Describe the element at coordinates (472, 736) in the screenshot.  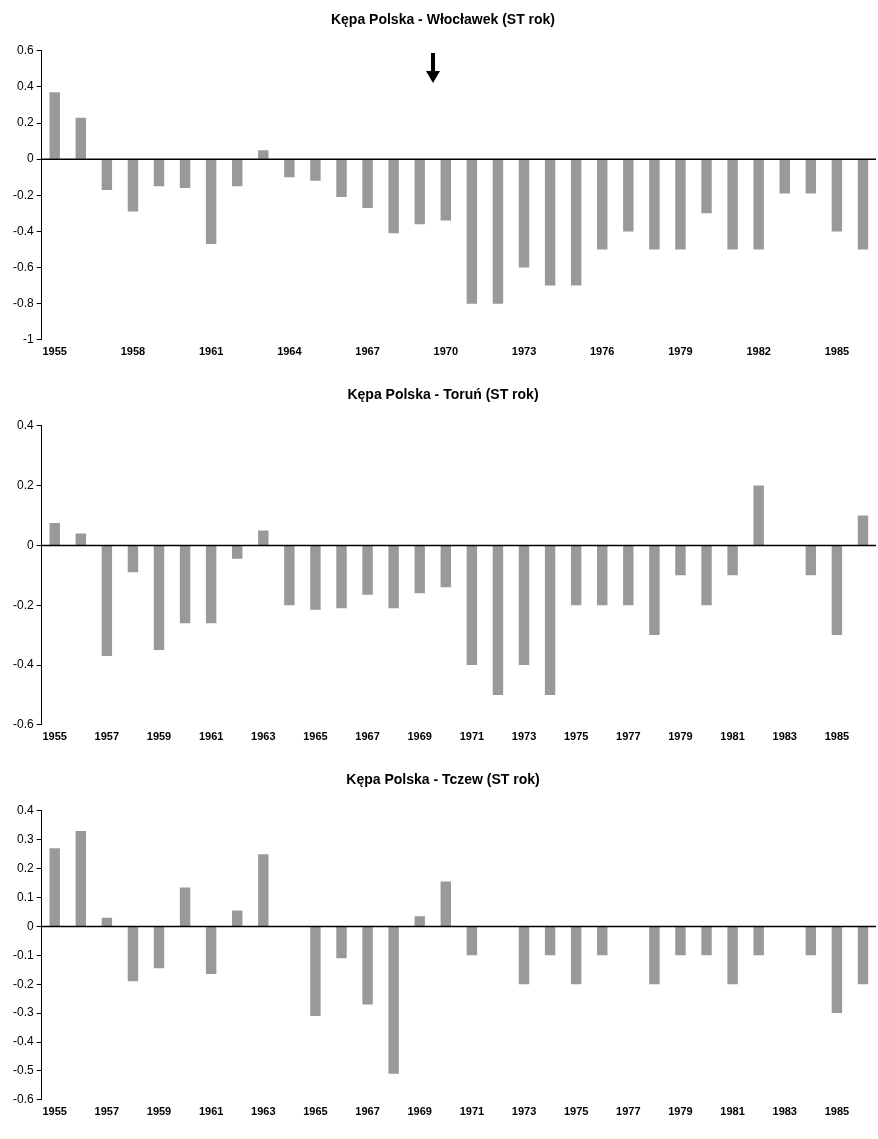
I see `x-tick-label: 1971` at that location.